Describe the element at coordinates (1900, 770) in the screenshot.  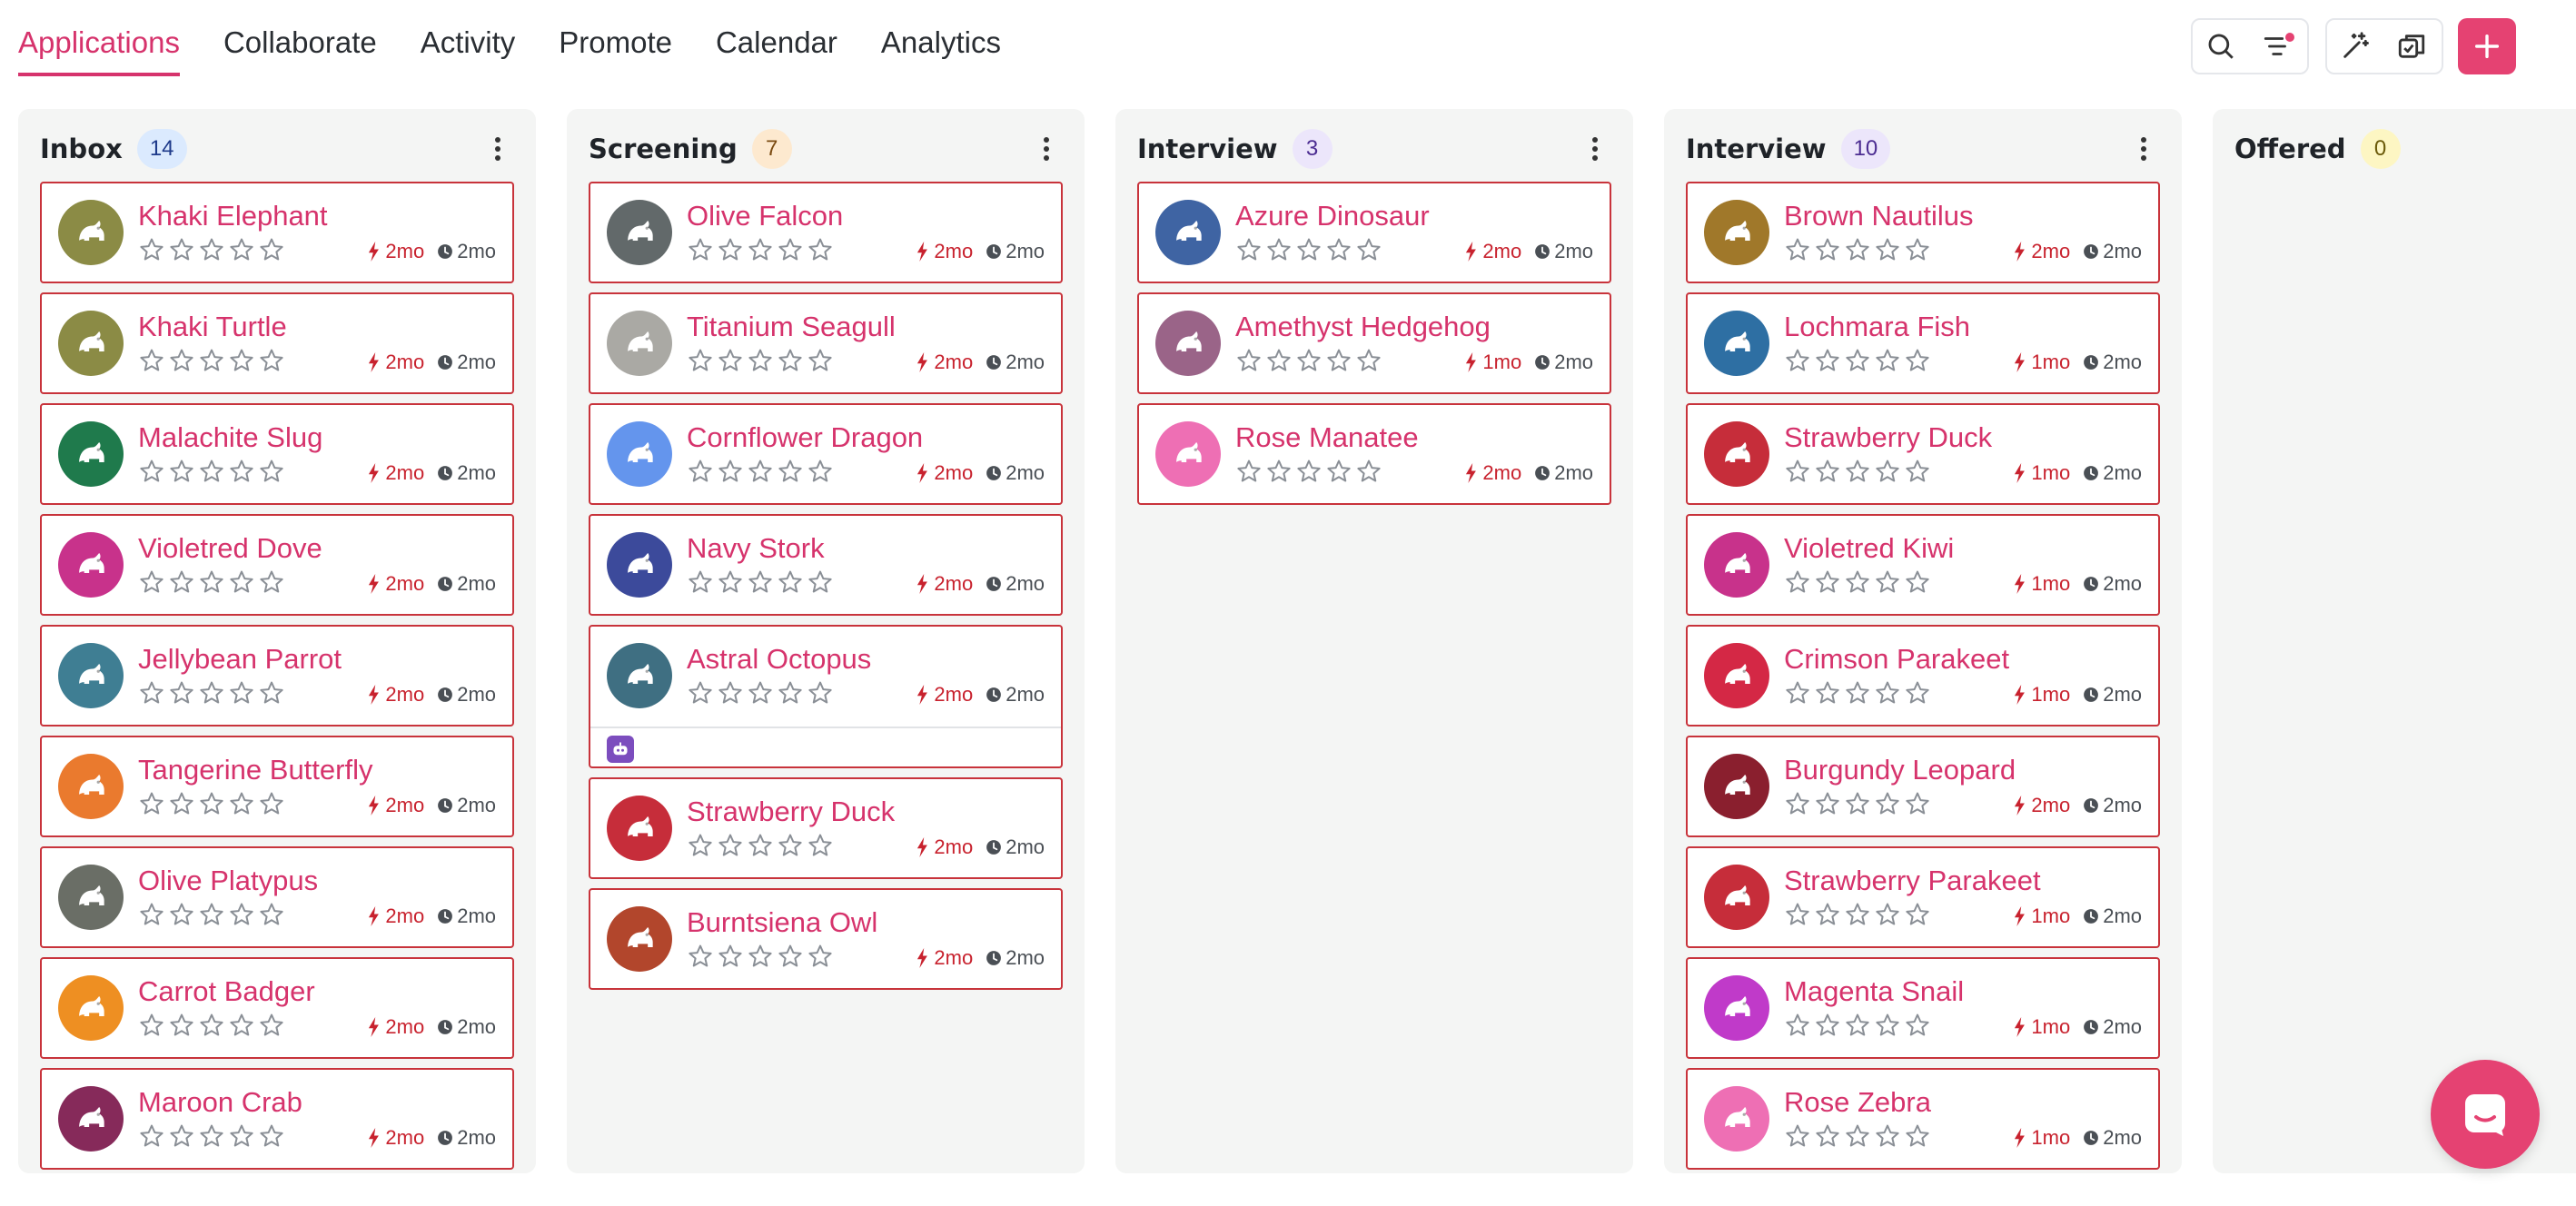
I see `candidate-name: Burgundy Leopard` at that location.